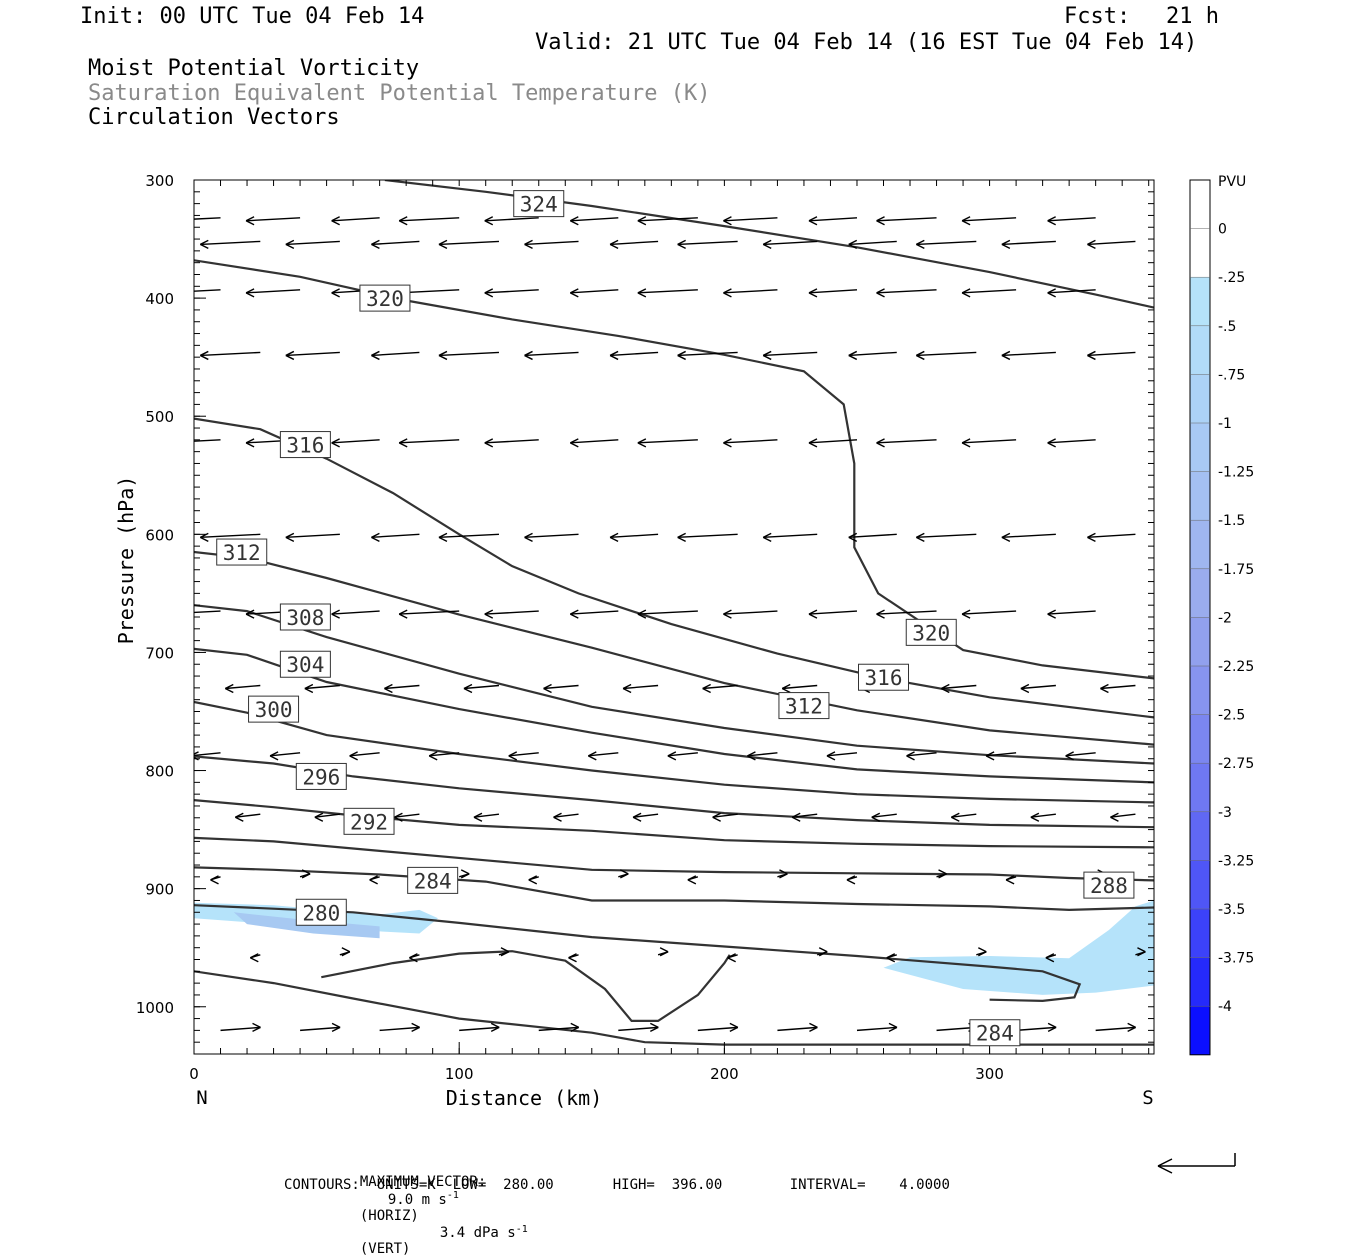  I want to click on colorbar-label: -.25, so click(1231, 278).